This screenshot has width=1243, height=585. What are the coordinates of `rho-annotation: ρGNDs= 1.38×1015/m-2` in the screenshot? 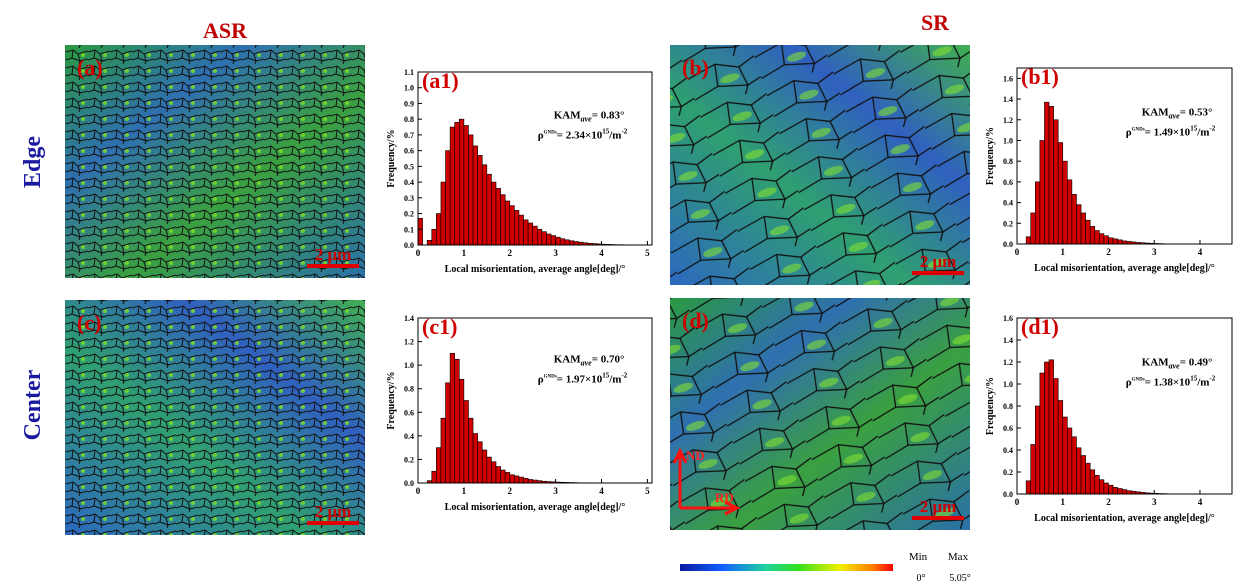 It's located at (1171, 382).